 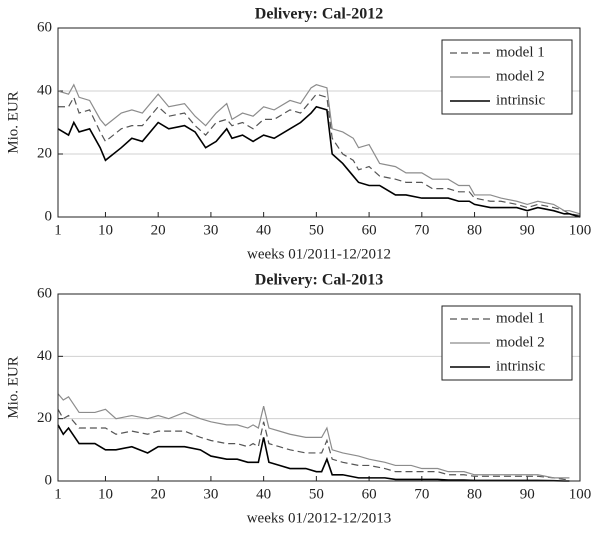 What do you see at coordinates (319, 280) in the screenshot?
I see `chart-title: Delivery: Cal-2013` at bounding box center [319, 280].